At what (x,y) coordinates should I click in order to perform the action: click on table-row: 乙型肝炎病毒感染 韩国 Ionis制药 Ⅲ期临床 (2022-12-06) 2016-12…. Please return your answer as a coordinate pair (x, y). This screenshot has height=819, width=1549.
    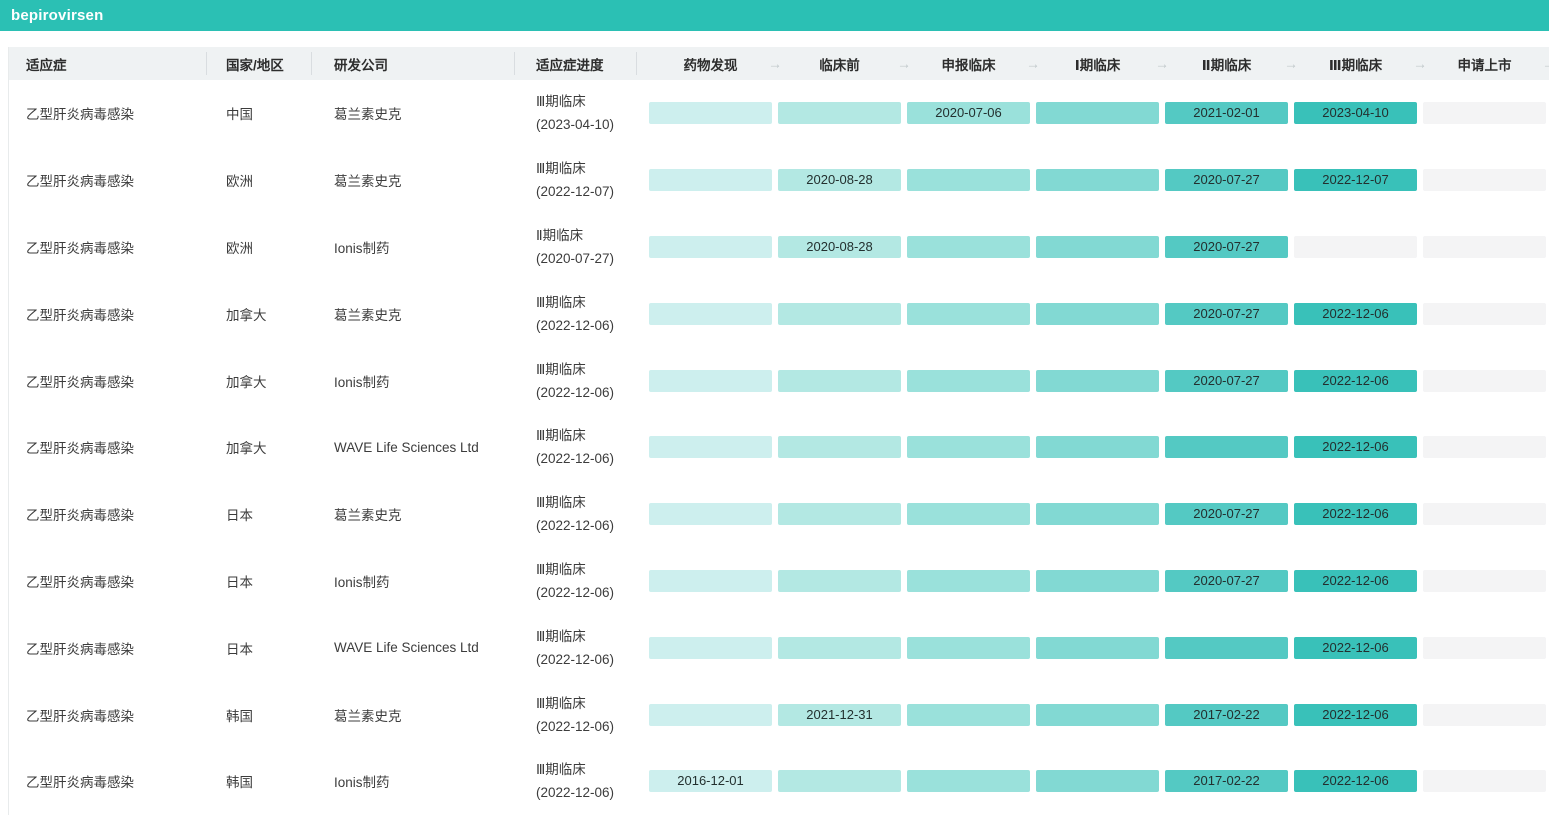
    Looking at the image, I should click on (779, 781).